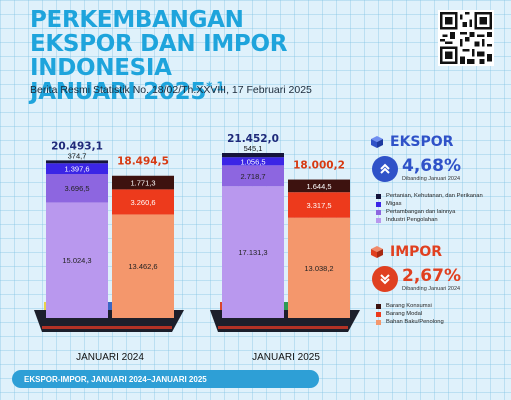 Image resolution: width=511 pixels, height=400 pixels. I want to click on title-line-3: JANUARI 2025*,1, so click(230, 92).